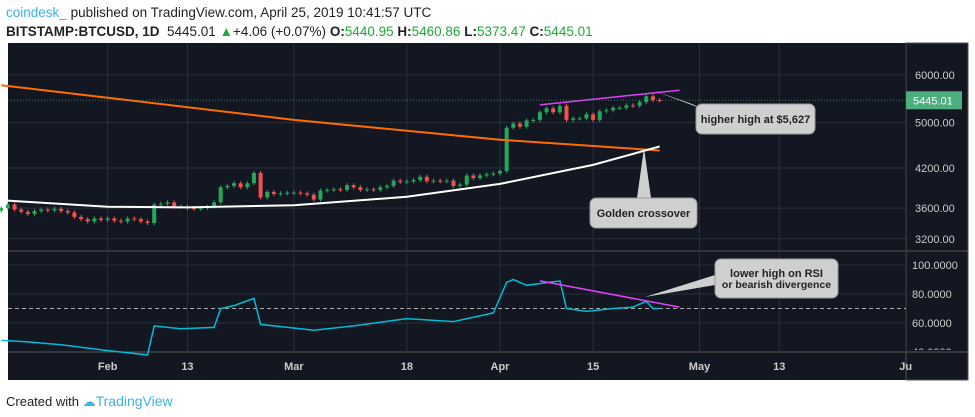 The image size is (975, 417). What do you see at coordinates (279, 31) in the screenshot?
I see `change: +4.06 (+0.07%)` at bounding box center [279, 31].